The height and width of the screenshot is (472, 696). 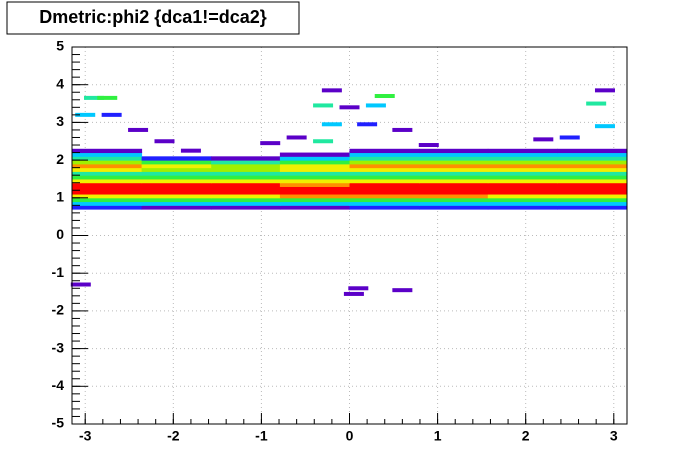 What do you see at coordinates (438, 436) in the screenshot?
I see `x-tick-label: 1` at bounding box center [438, 436].